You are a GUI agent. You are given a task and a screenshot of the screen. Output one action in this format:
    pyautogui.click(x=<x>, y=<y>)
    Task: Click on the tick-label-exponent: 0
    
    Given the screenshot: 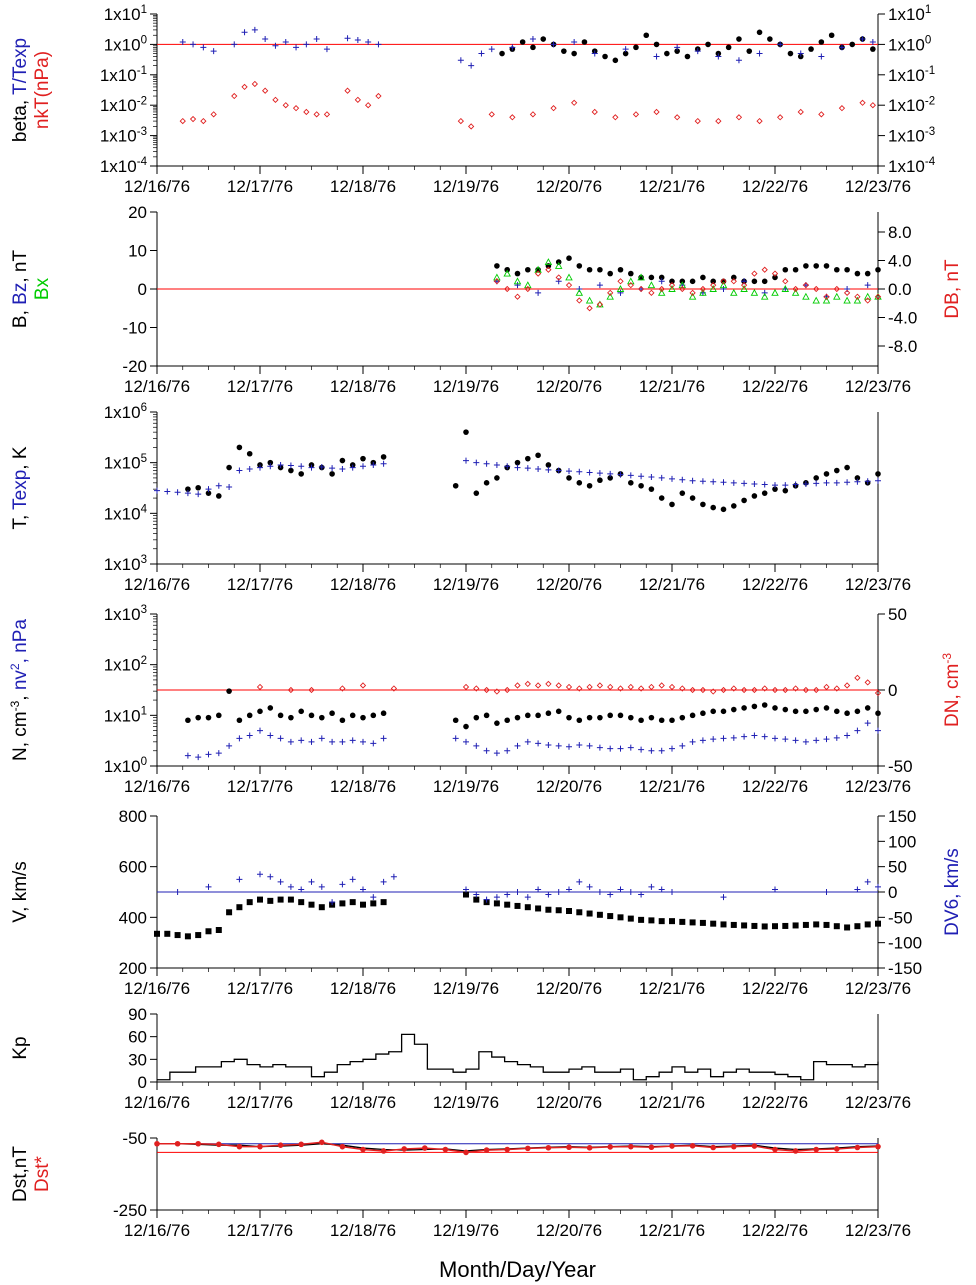 What is the action you would take?
    pyautogui.click(x=144, y=41)
    